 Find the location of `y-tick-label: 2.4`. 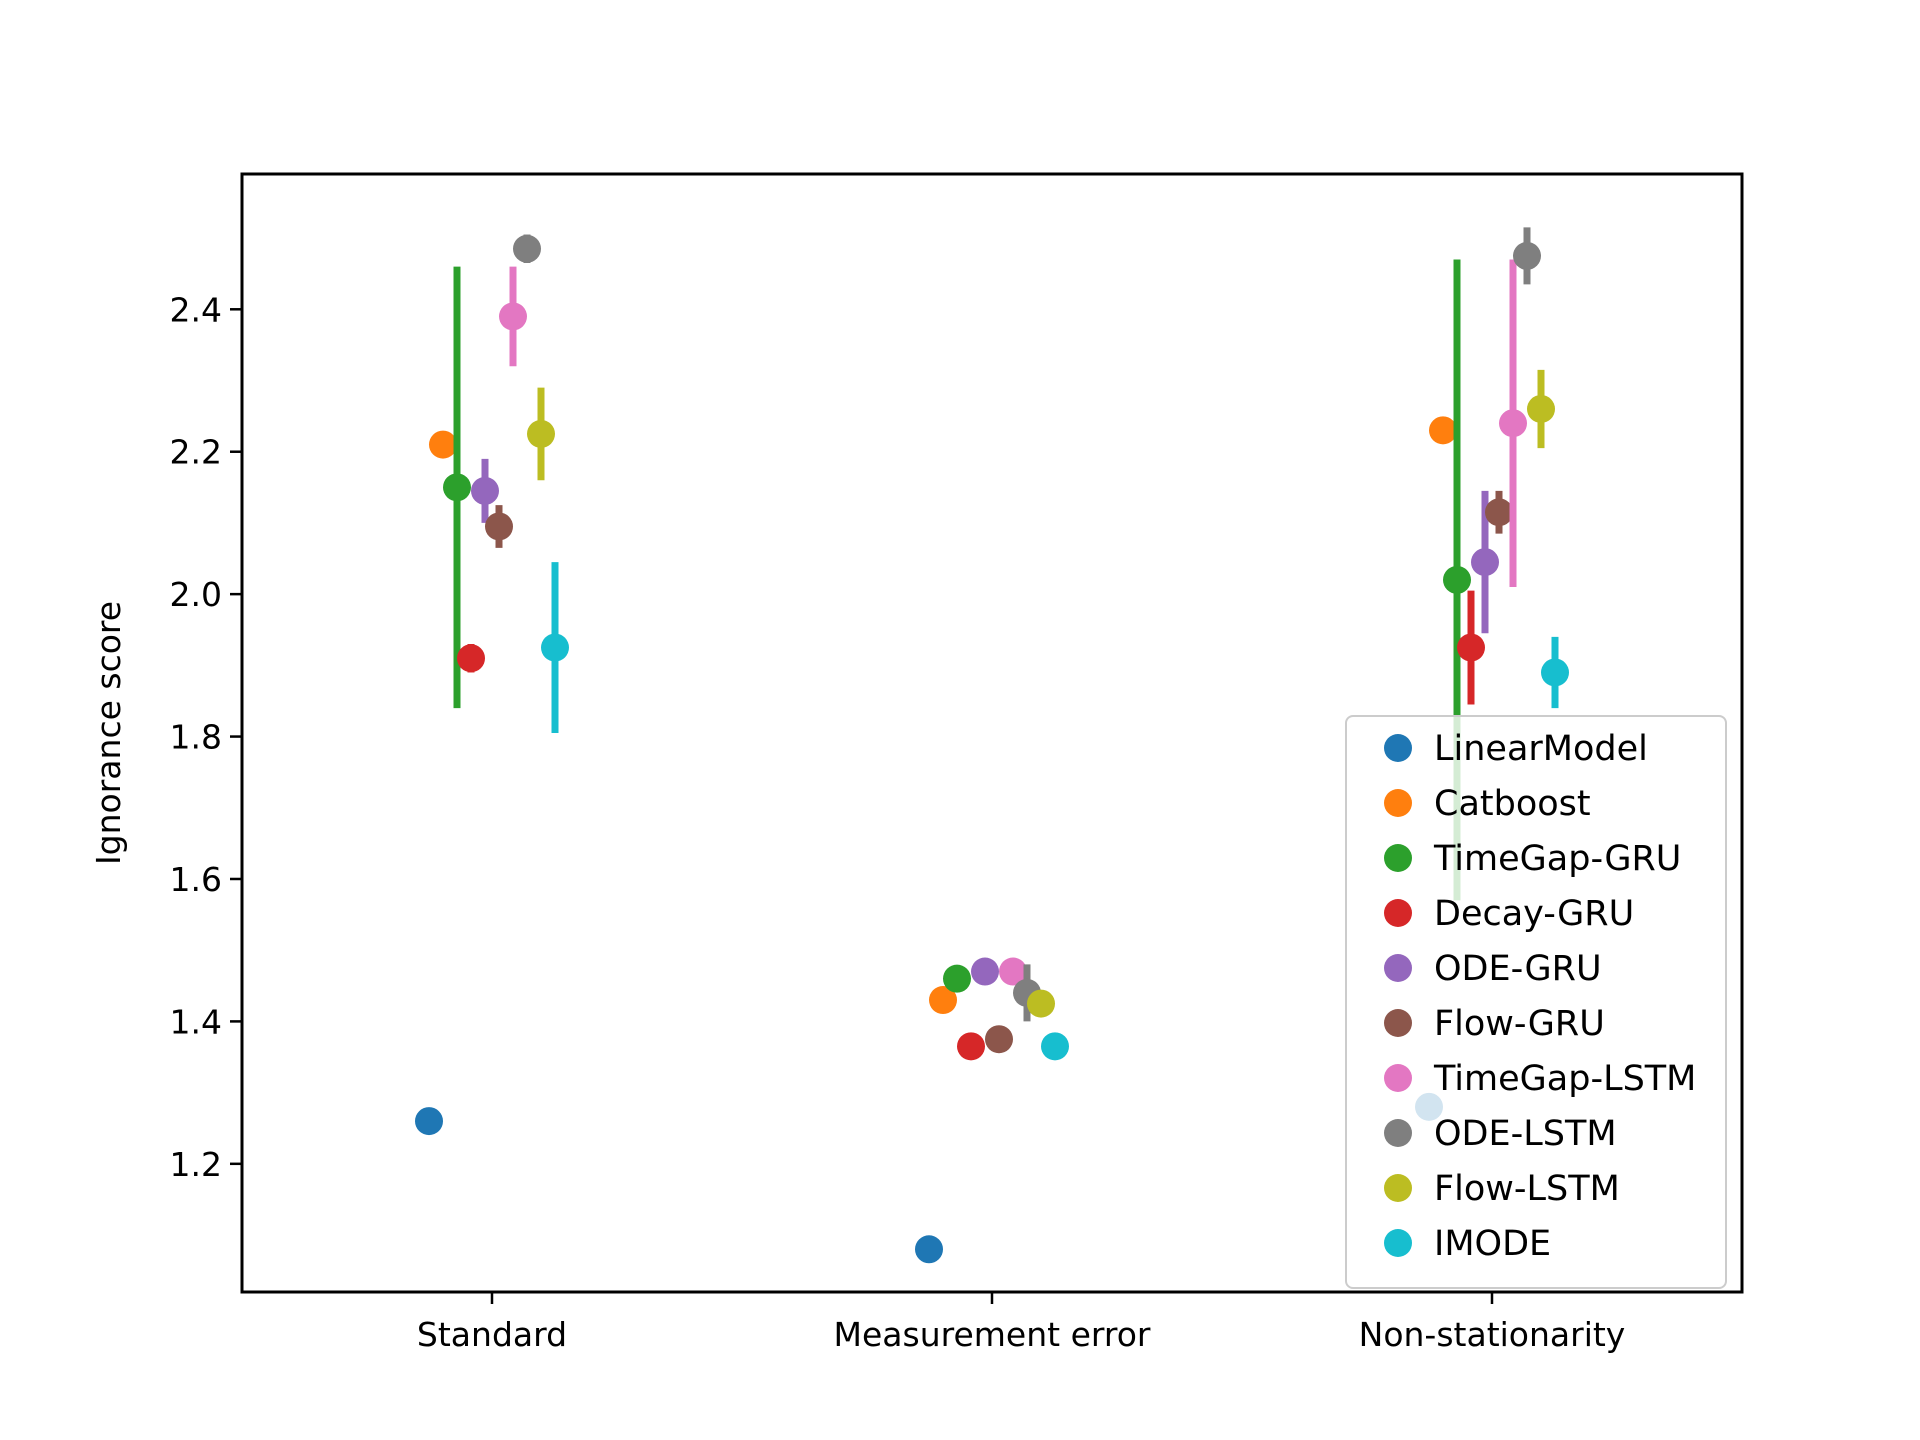

y-tick-label: 2.4 is located at coordinates (196, 309).